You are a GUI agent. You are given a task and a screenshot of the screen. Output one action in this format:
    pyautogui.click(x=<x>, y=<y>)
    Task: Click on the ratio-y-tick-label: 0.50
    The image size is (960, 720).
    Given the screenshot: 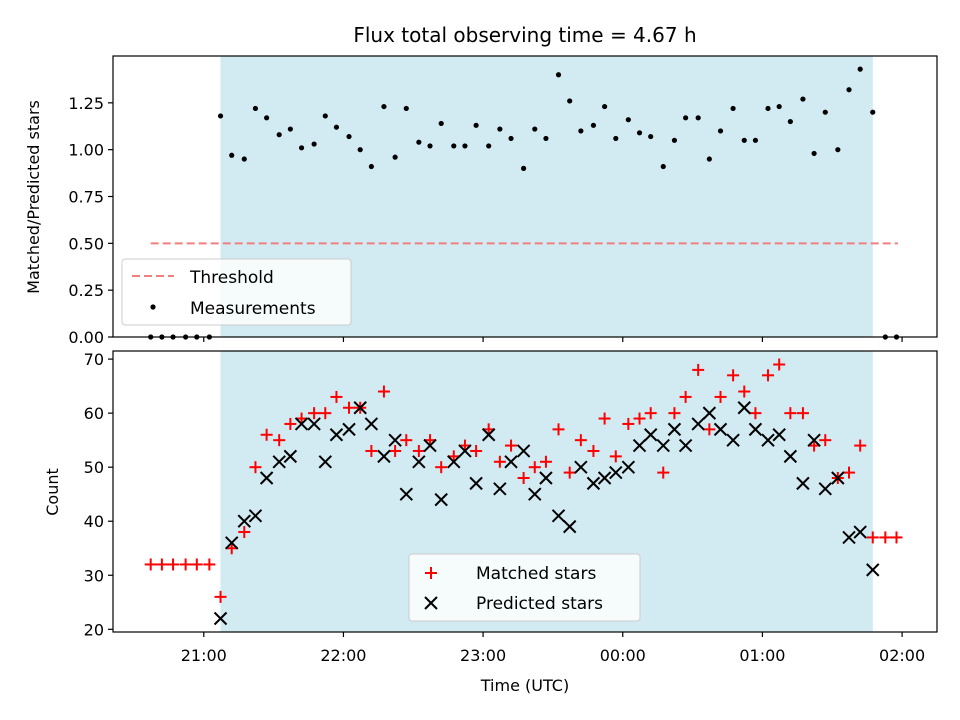 What is the action you would take?
    pyautogui.click(x=86, y=243)
    